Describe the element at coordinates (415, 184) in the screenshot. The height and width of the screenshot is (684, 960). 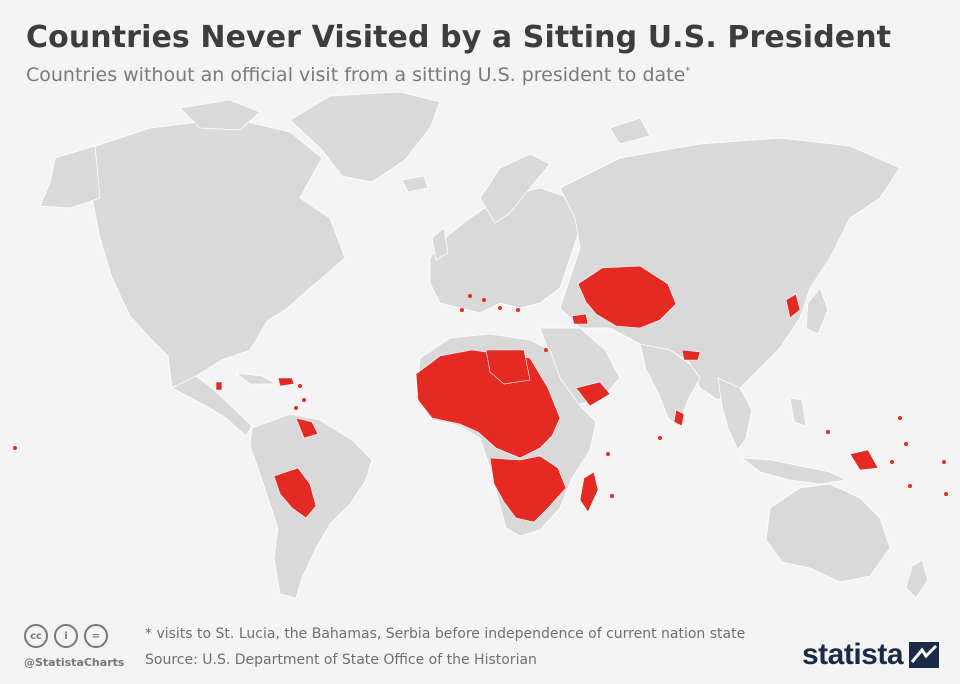
I see `iceland` at that location.